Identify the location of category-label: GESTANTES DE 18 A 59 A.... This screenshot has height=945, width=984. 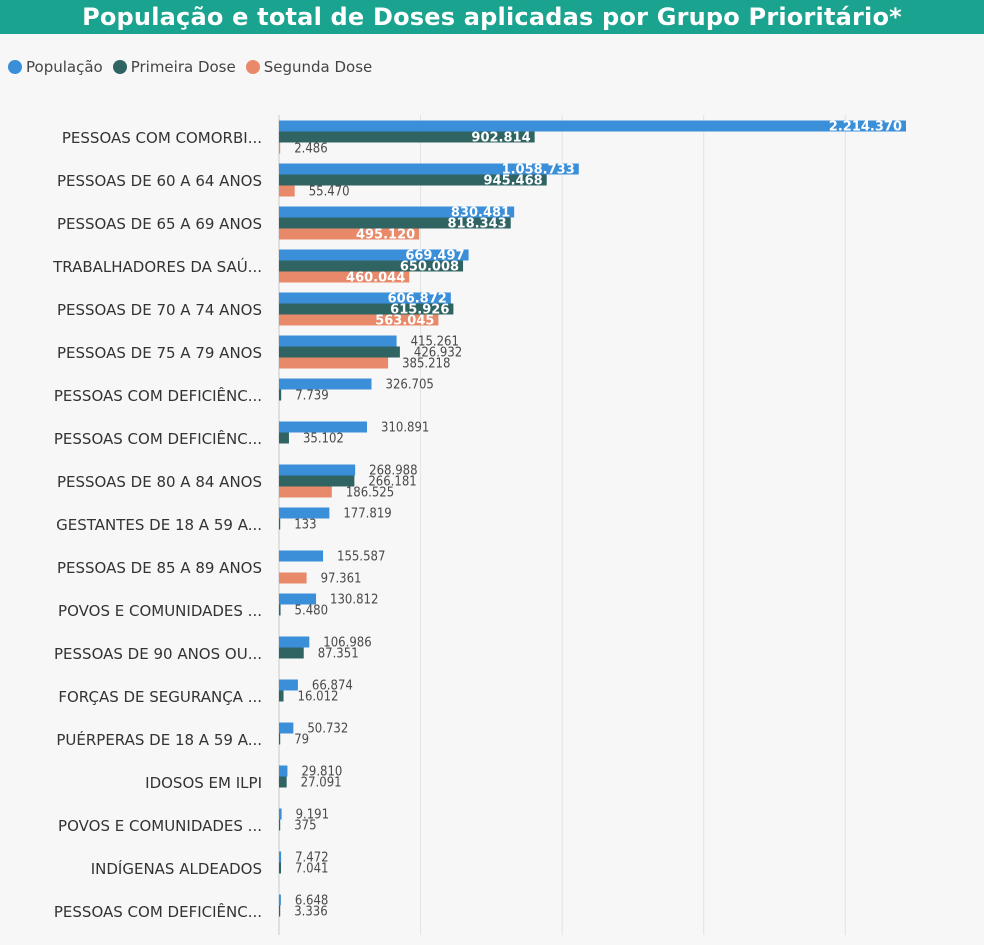
(159, 525).